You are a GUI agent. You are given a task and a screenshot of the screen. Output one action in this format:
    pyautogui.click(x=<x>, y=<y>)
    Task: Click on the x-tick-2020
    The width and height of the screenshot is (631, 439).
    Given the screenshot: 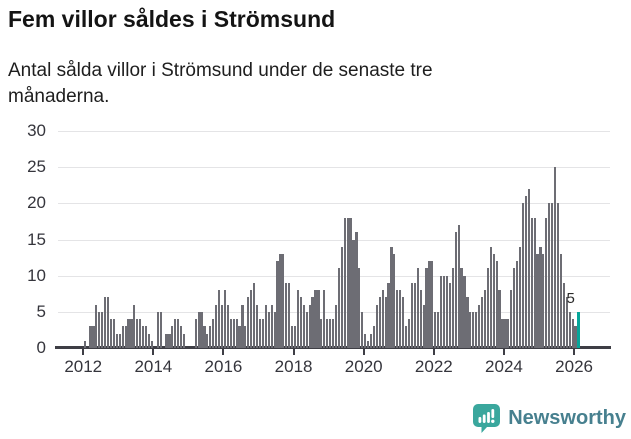 What is the action you would take?
    pyautogui.click(x=363, y=352)
    